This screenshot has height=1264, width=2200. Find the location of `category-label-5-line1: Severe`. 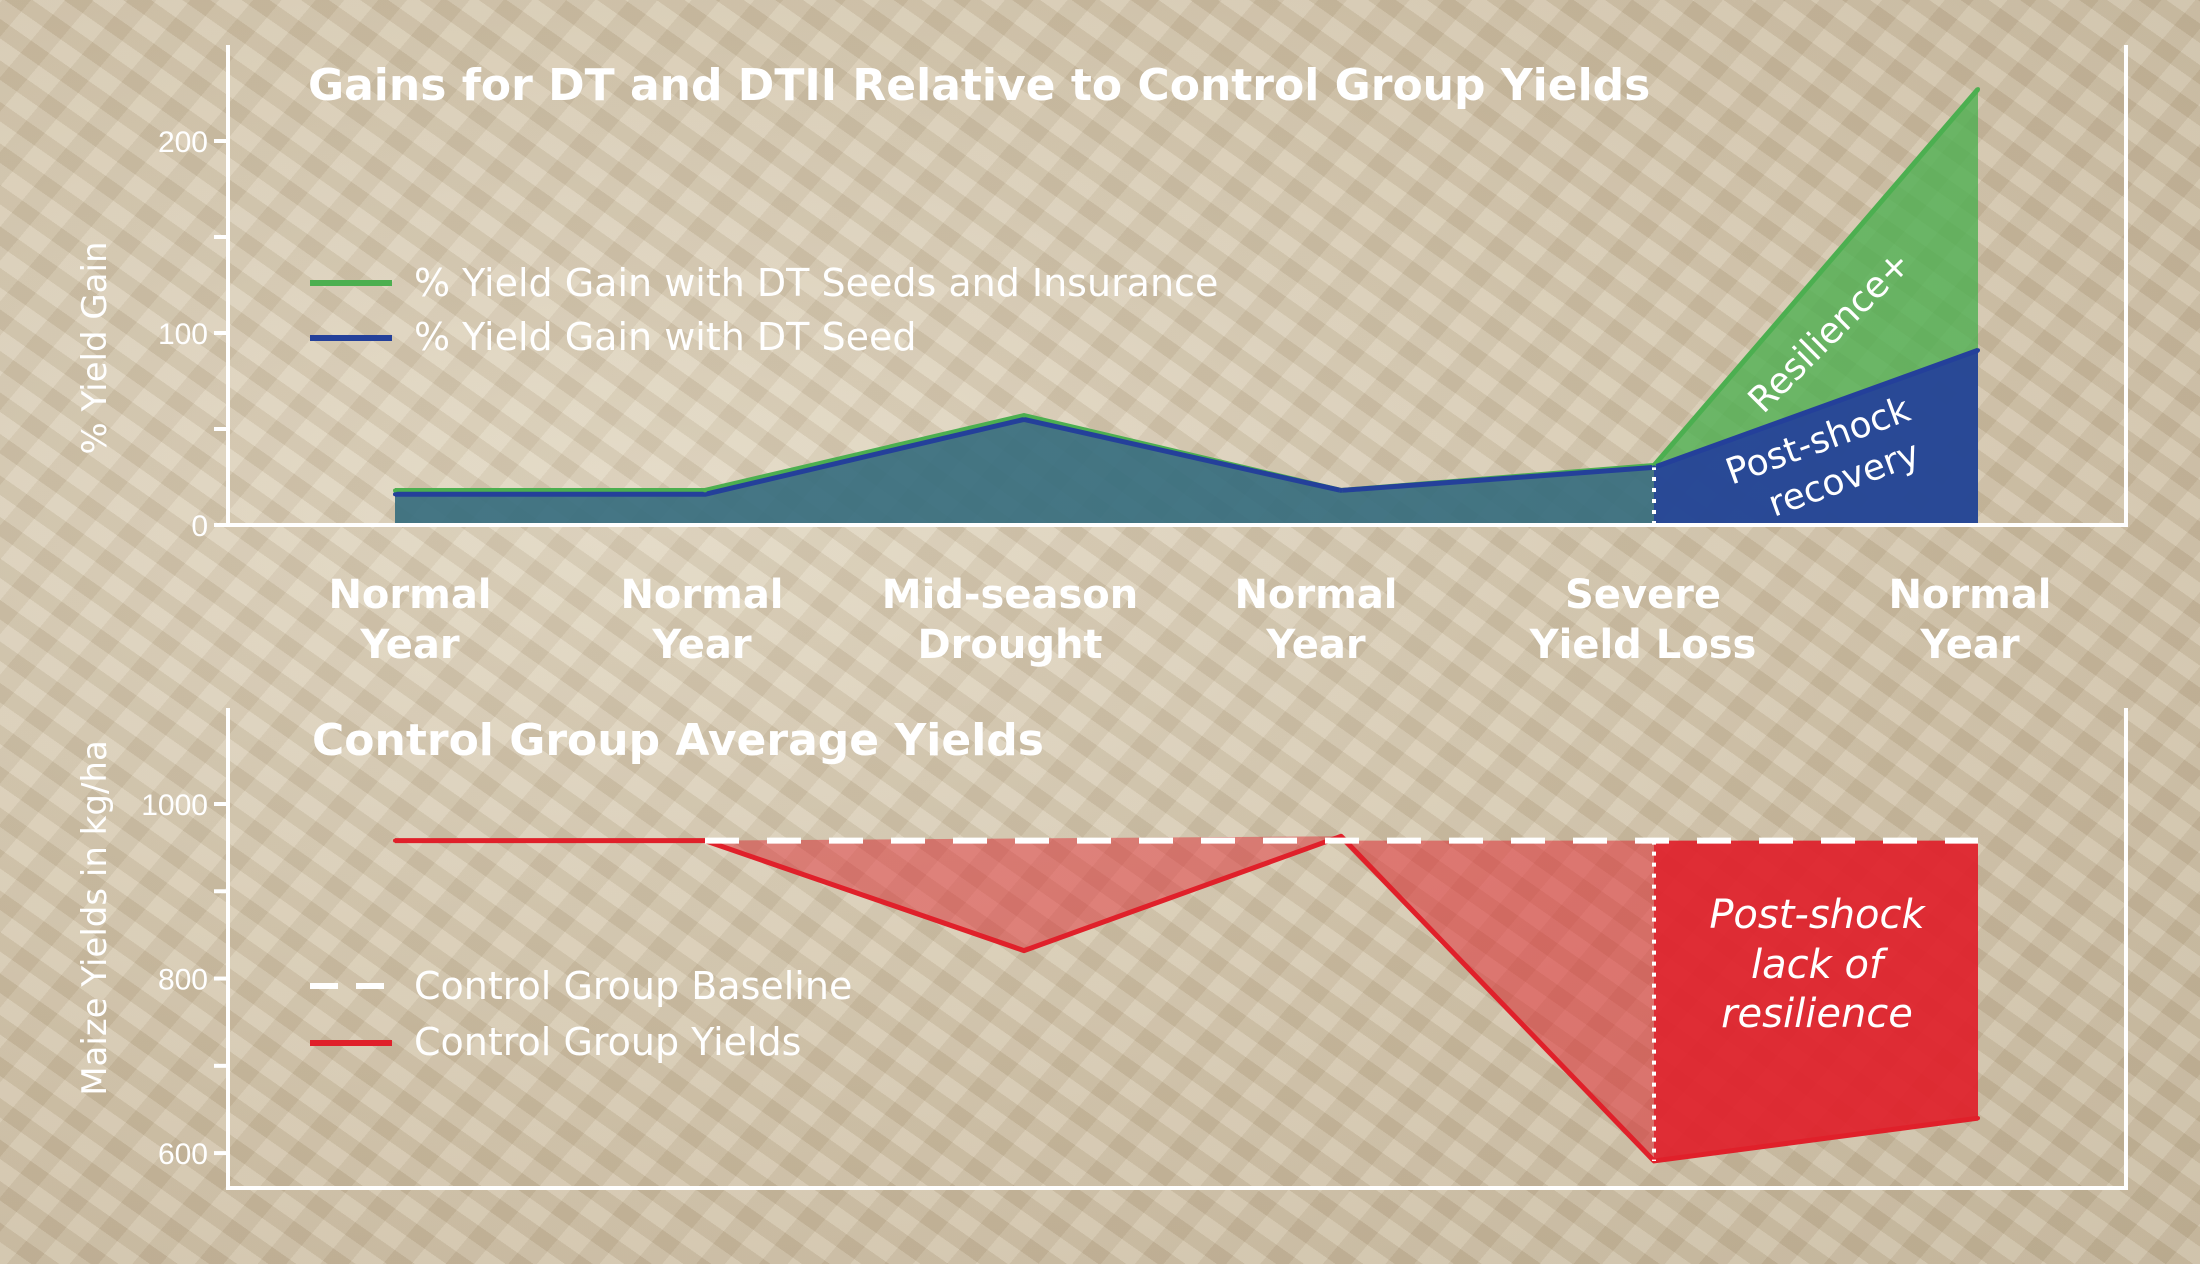

category-label-5-line1: Severe is located at coordinates (1643, 595).